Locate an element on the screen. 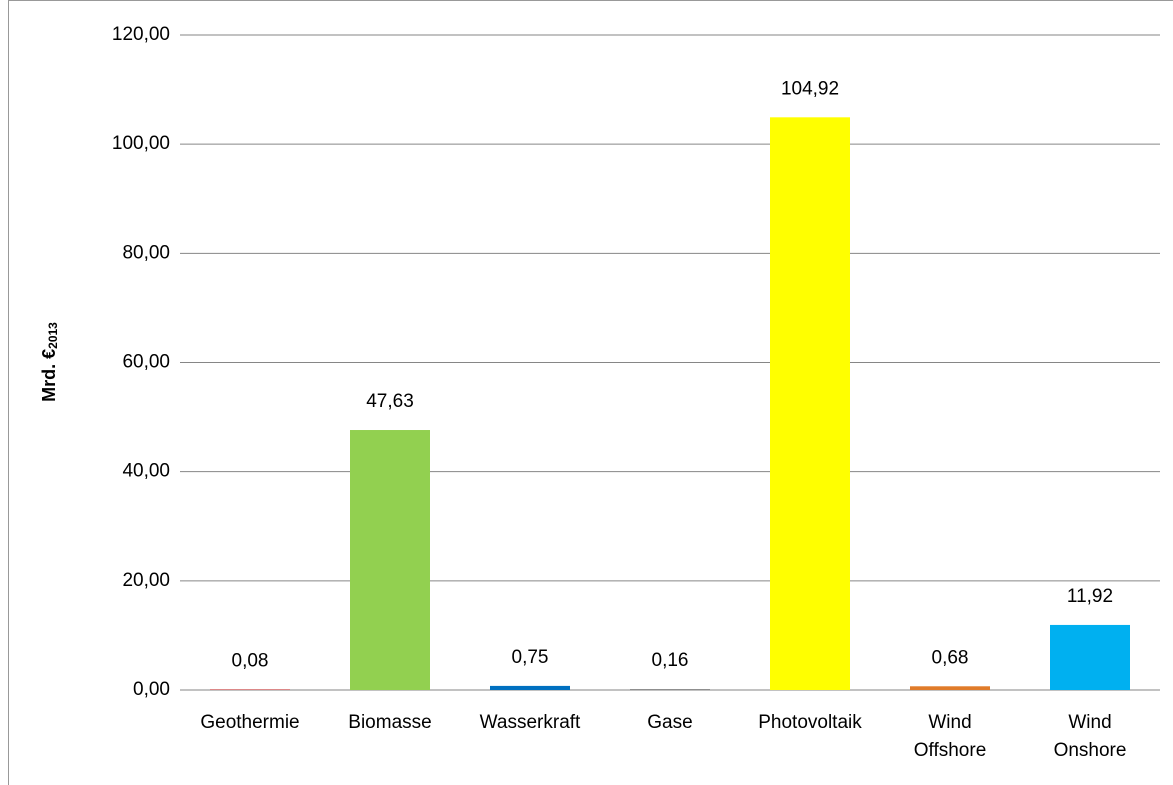 The image size is (1173, 785). data-label: 0,08 is located at coordinates (250, 661).